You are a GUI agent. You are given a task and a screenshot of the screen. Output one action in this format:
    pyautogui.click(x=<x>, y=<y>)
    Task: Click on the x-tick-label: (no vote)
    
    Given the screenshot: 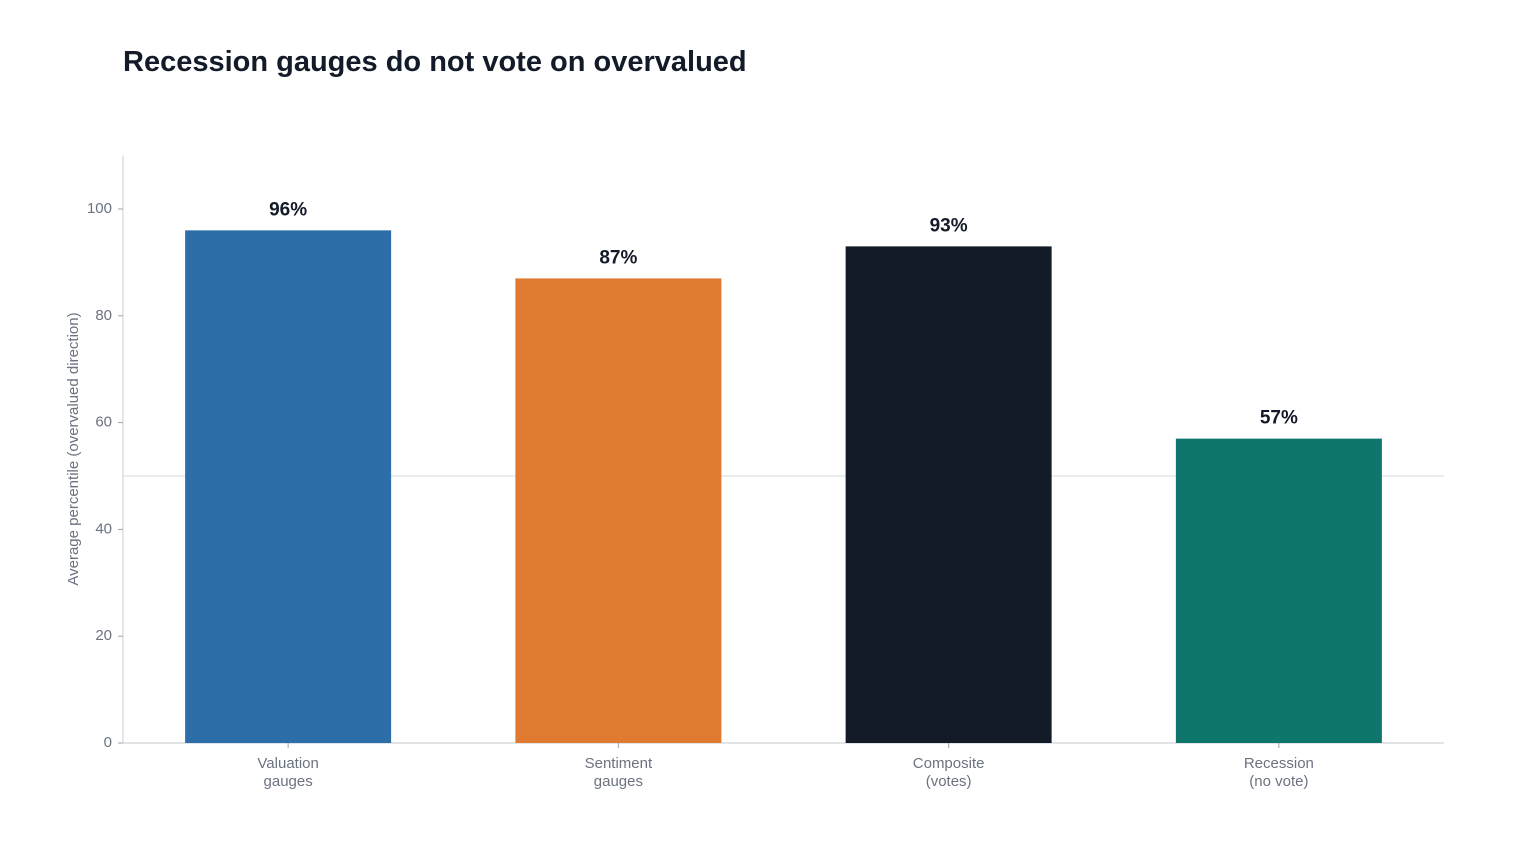 What is the action you would take?
    pyautogui.click(x=1278, y=781)
    